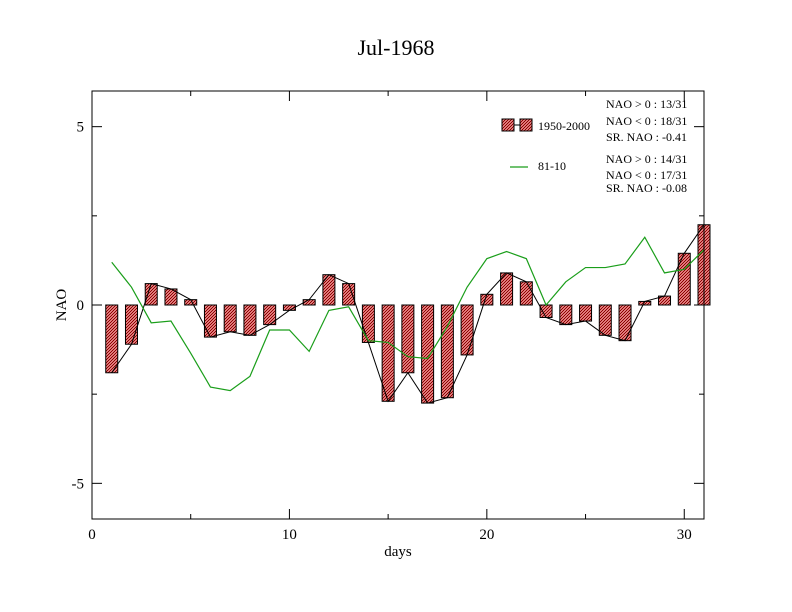 The height and width of the screenshot is (612, 792). Describe the element at coordinates (646, 104) in the screenshot. I see `stats-bars-positive: NAO > 0 : 13/31` at that location.